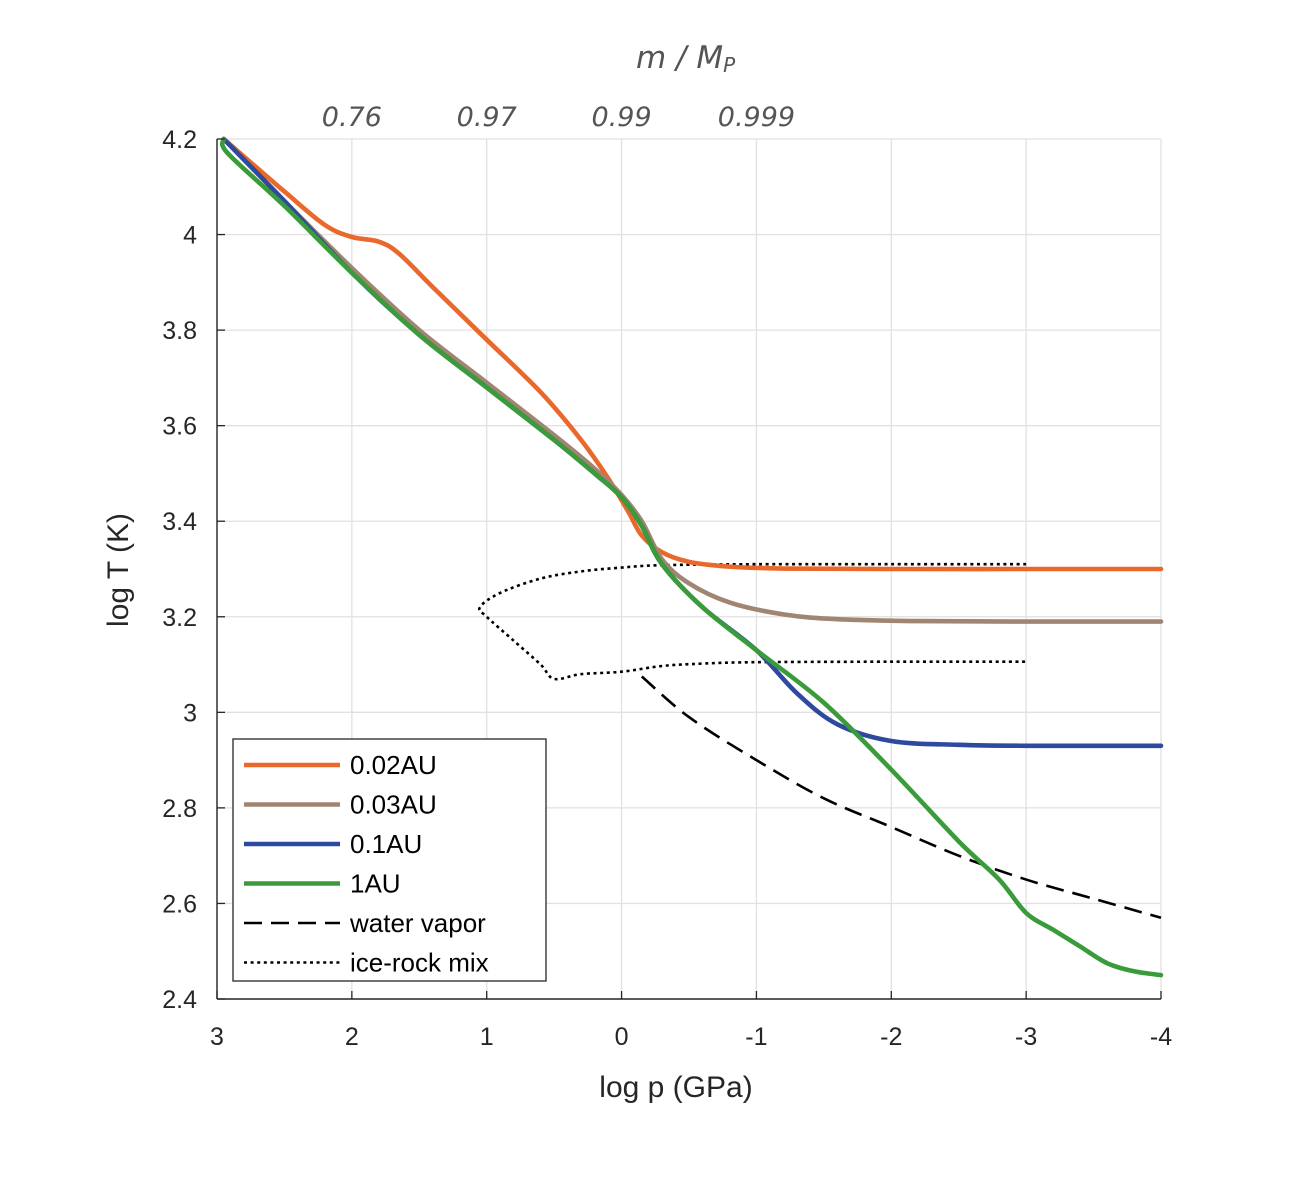 This screenshot has height=1186, width=1300. What do you see at coordinates (179, 904) in the screenshot?
I see `y-tick-label: 2.6` at bounding box center [179, 904].